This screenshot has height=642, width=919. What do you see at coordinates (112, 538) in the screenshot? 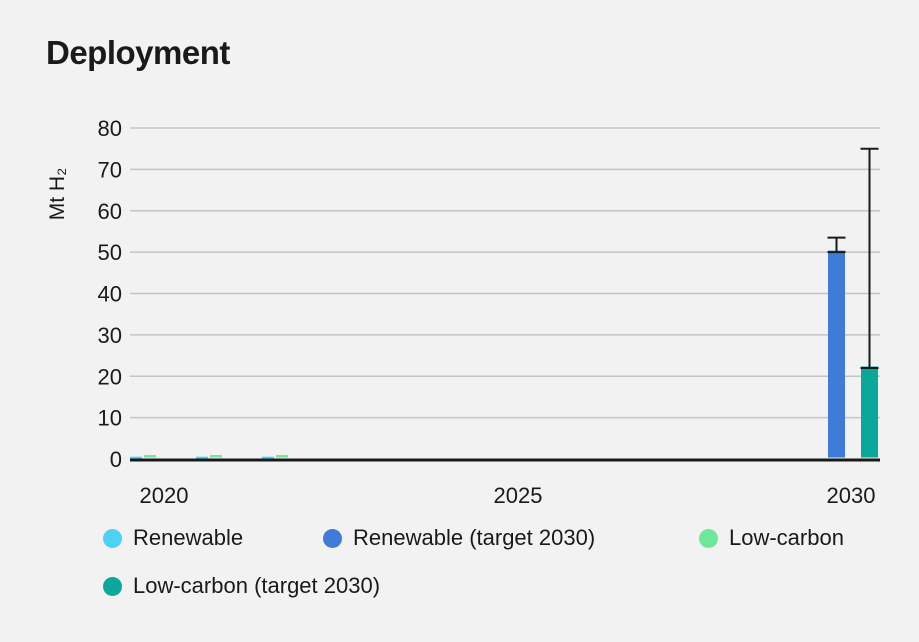
I see `legend-swatch-renewable` at bounding box center [112, 538].